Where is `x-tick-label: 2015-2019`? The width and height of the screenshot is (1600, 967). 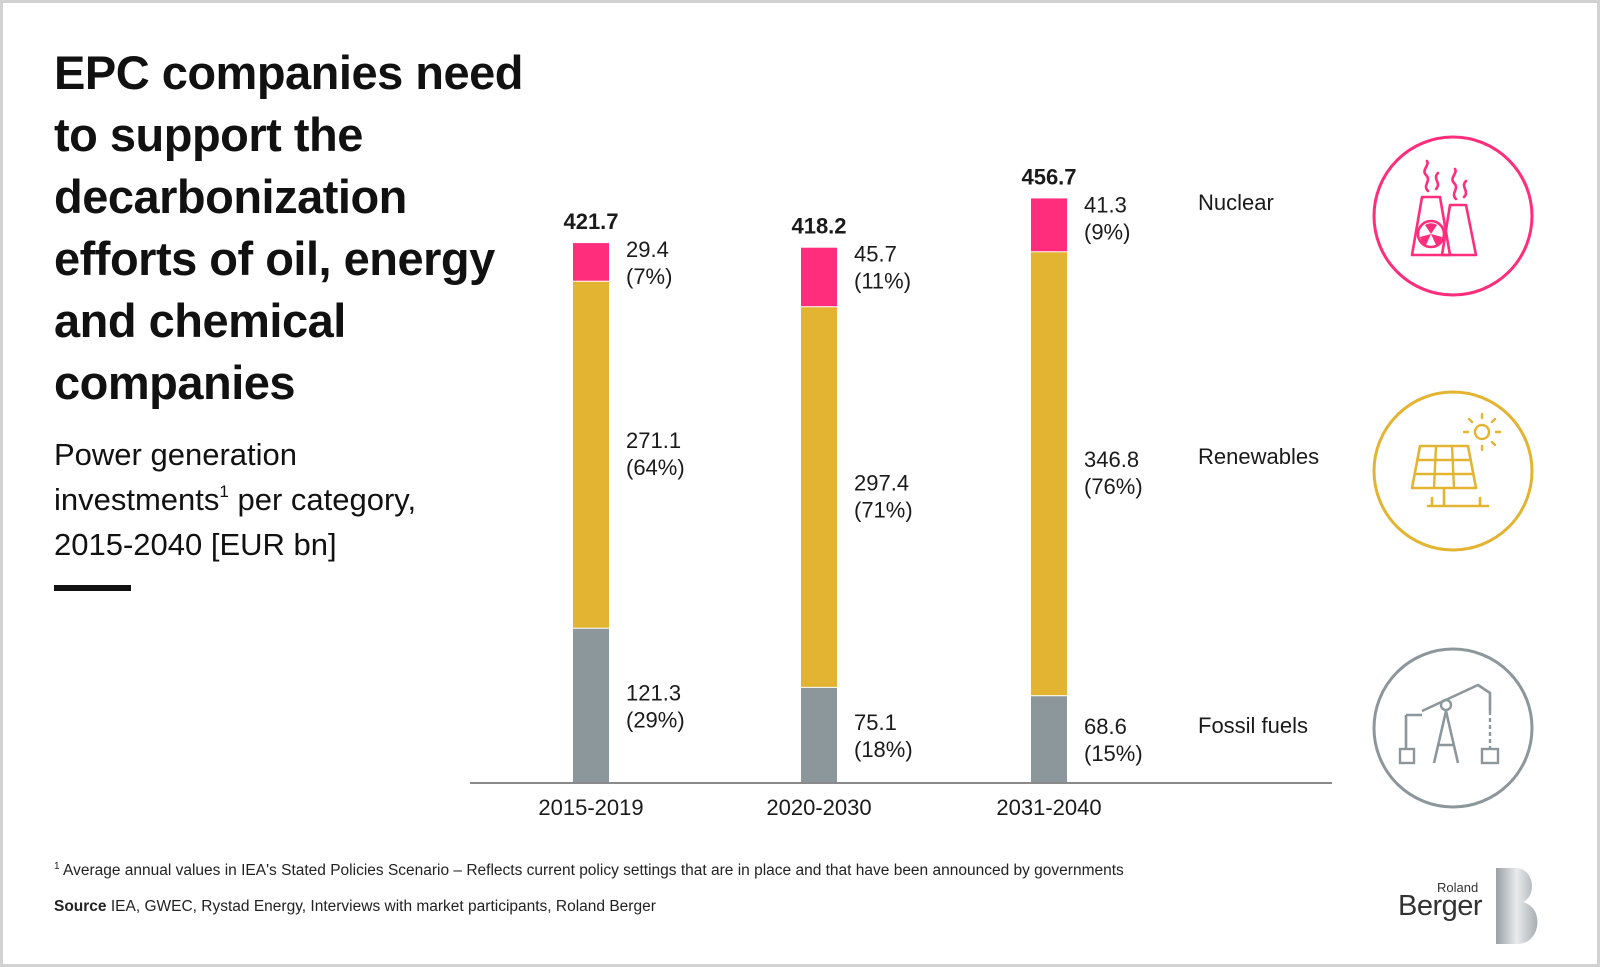 x-tick-label: 2015-2019 is located at coordinates (590, 807).